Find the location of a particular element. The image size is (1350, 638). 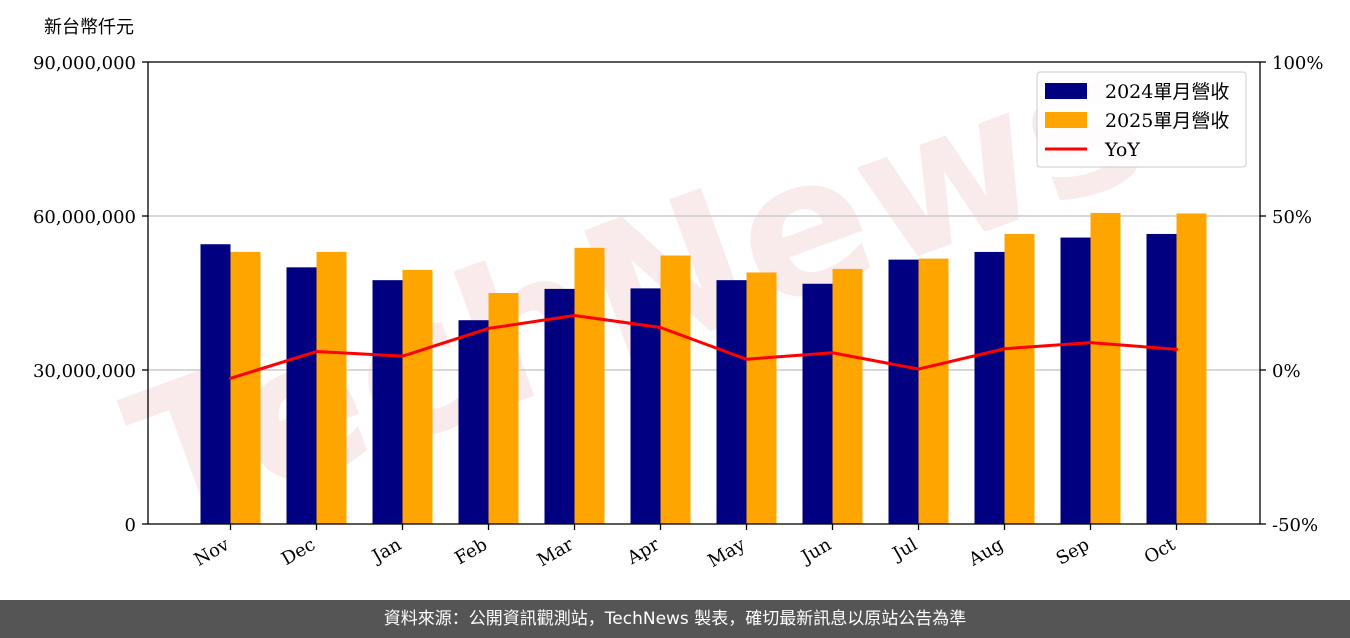

y-left-unit-label: 新台幣仟元 is located at coordinates (89, 27).